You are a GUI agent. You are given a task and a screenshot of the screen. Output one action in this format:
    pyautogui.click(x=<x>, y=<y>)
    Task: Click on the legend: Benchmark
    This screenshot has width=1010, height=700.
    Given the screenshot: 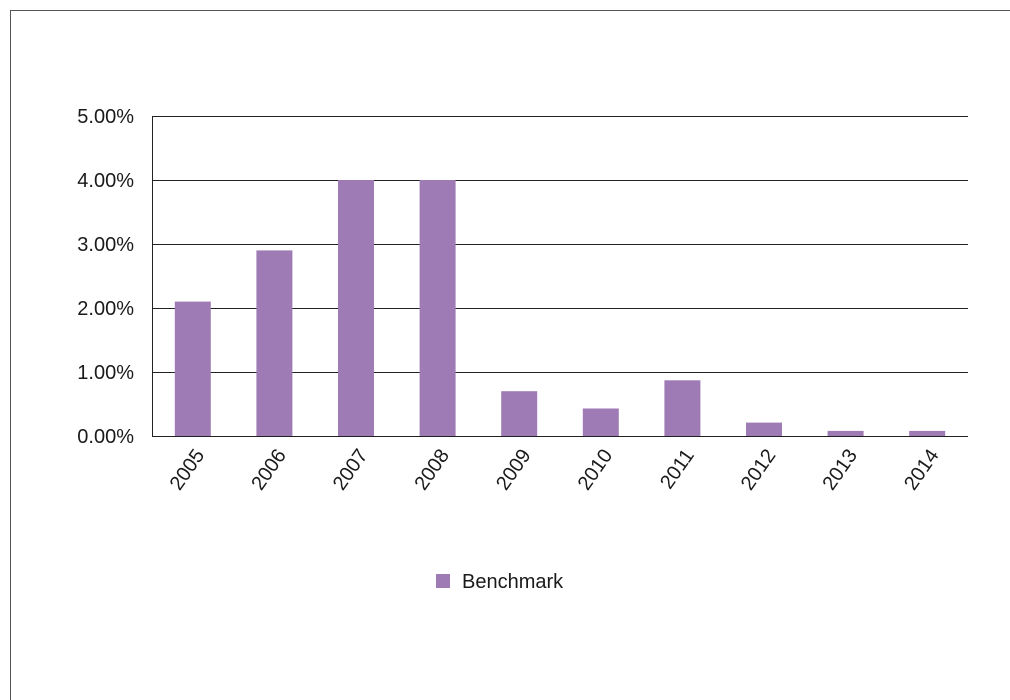 What is the action you would take?
    pyautogui.click(x=500, y=582)
    